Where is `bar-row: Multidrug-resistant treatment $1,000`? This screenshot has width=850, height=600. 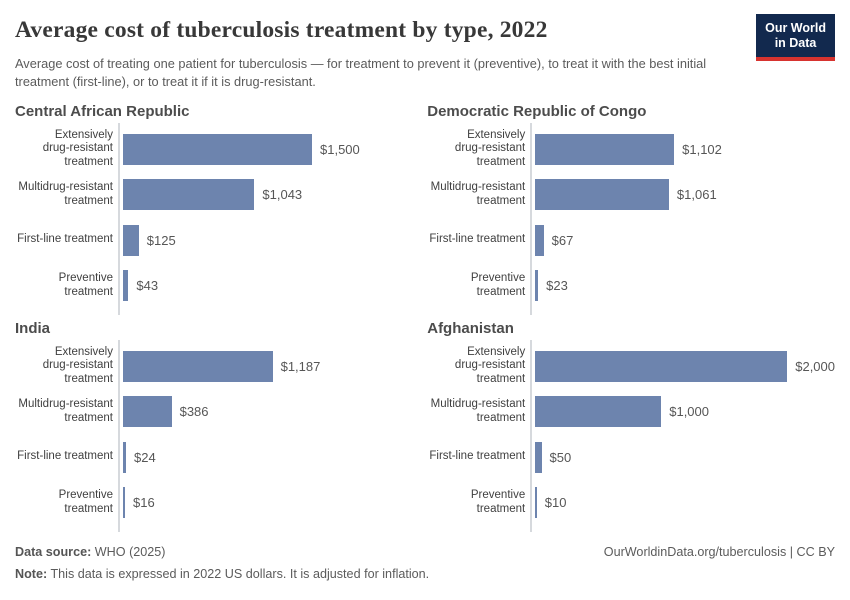 bar-row: Multidrug-resistant treatment $1,000 is located at coordinates (631, 412).